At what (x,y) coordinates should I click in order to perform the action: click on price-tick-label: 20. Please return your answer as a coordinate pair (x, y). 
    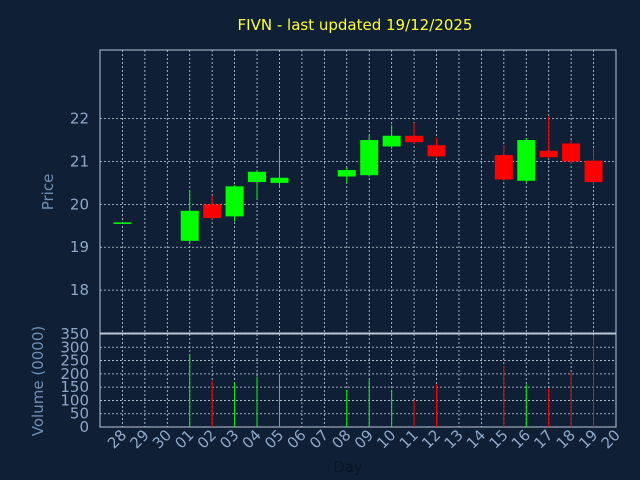
    Looking at the image, I should click on (79, 204).